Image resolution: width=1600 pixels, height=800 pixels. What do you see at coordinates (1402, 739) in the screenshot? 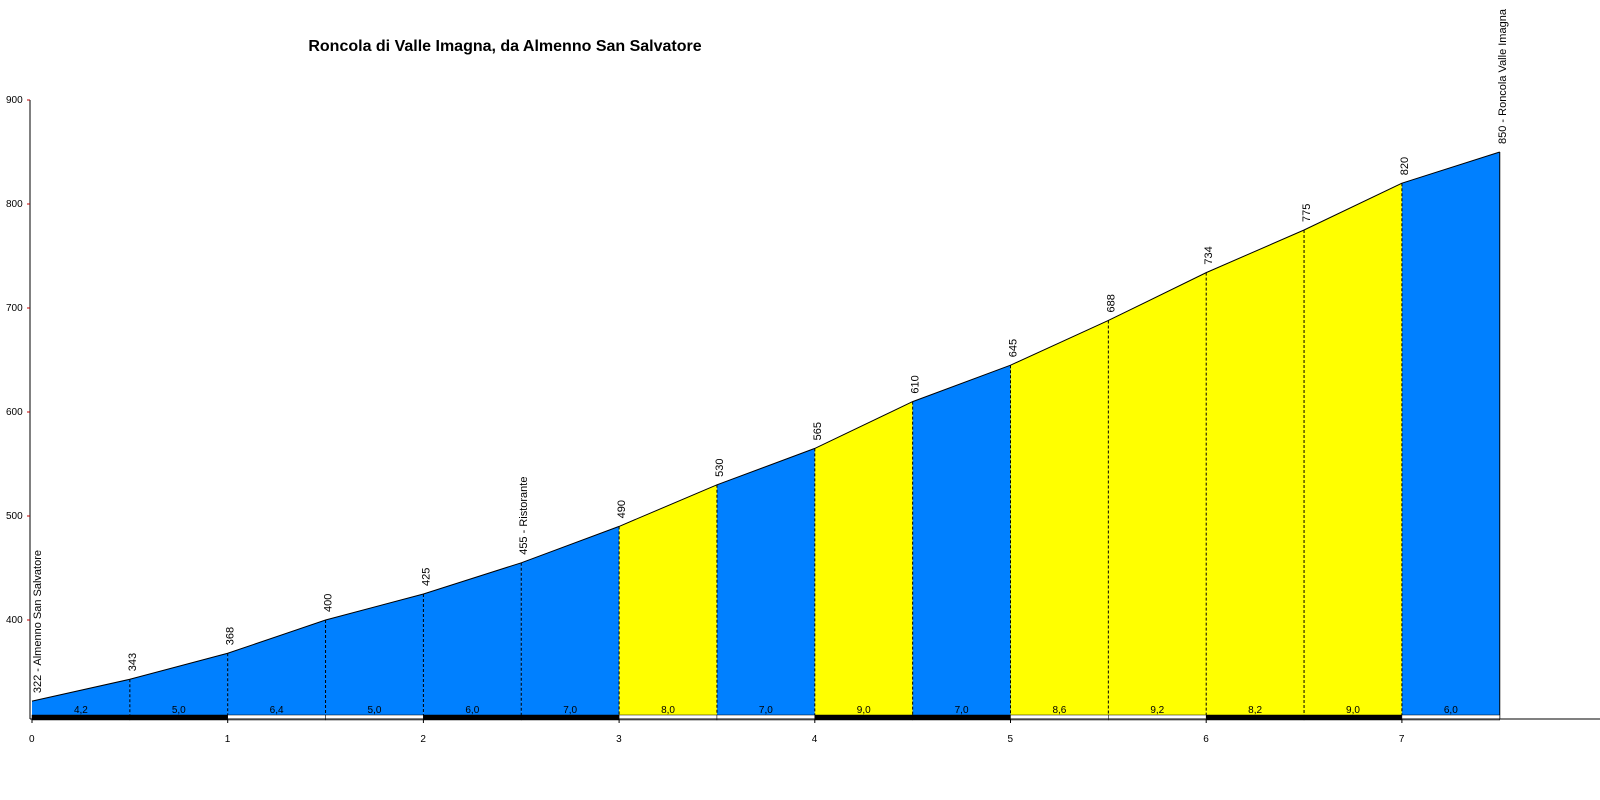
I see `x-tick-label: 7` at bounding box center [1402, 739].